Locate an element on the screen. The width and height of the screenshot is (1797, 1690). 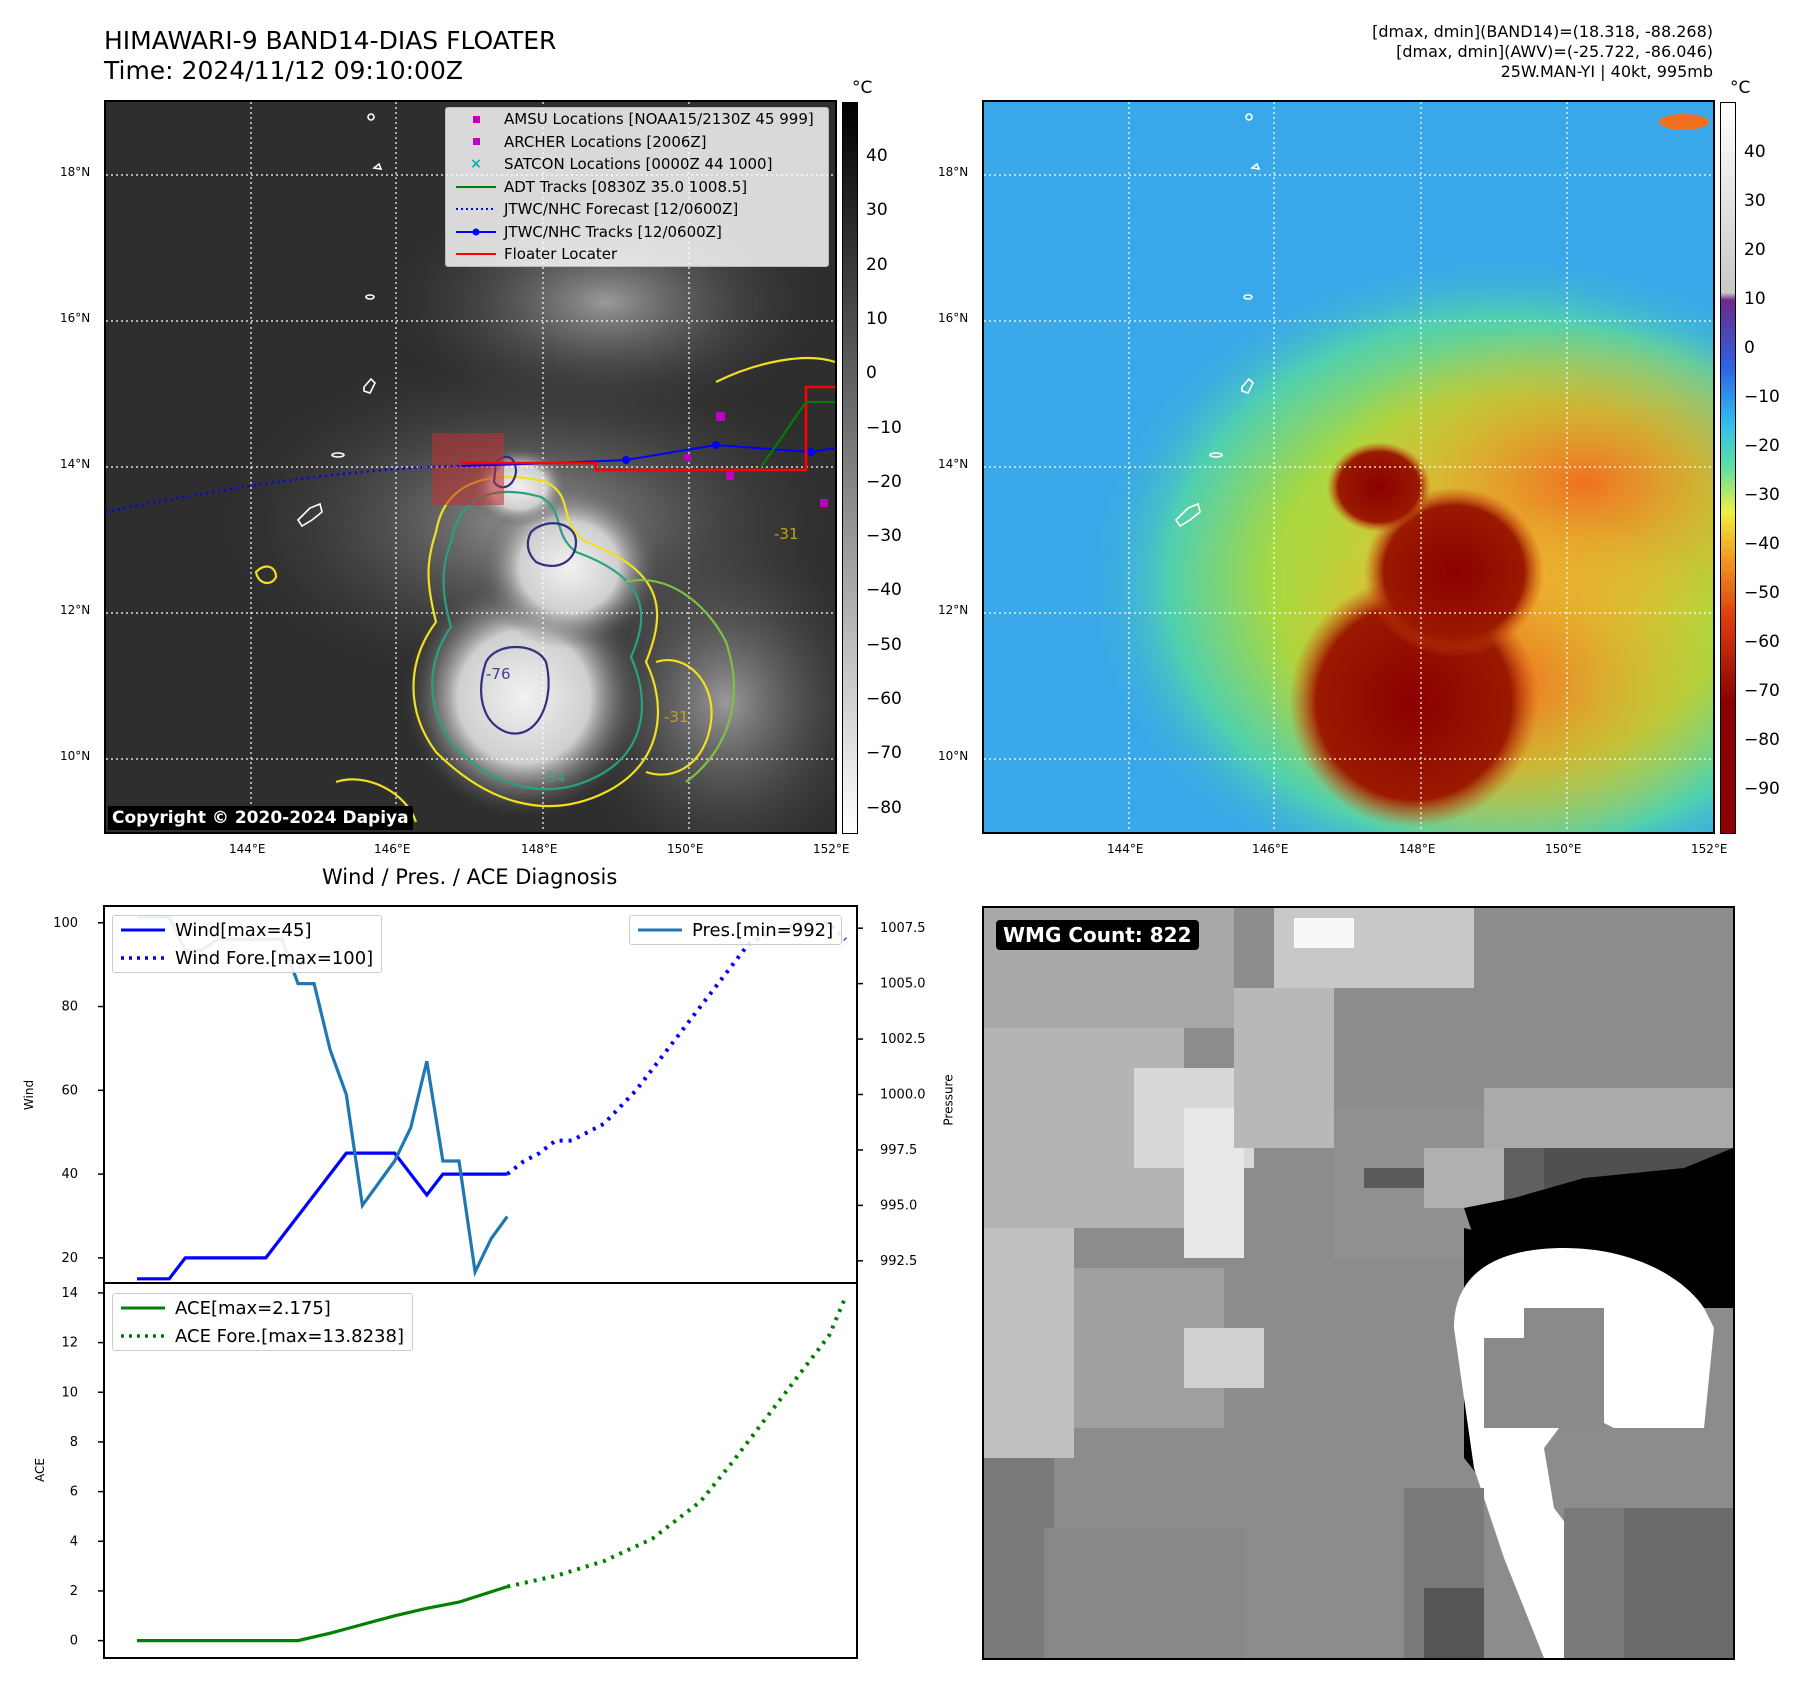
contour-label-31a: -31 is located at coordinates (676, 717).